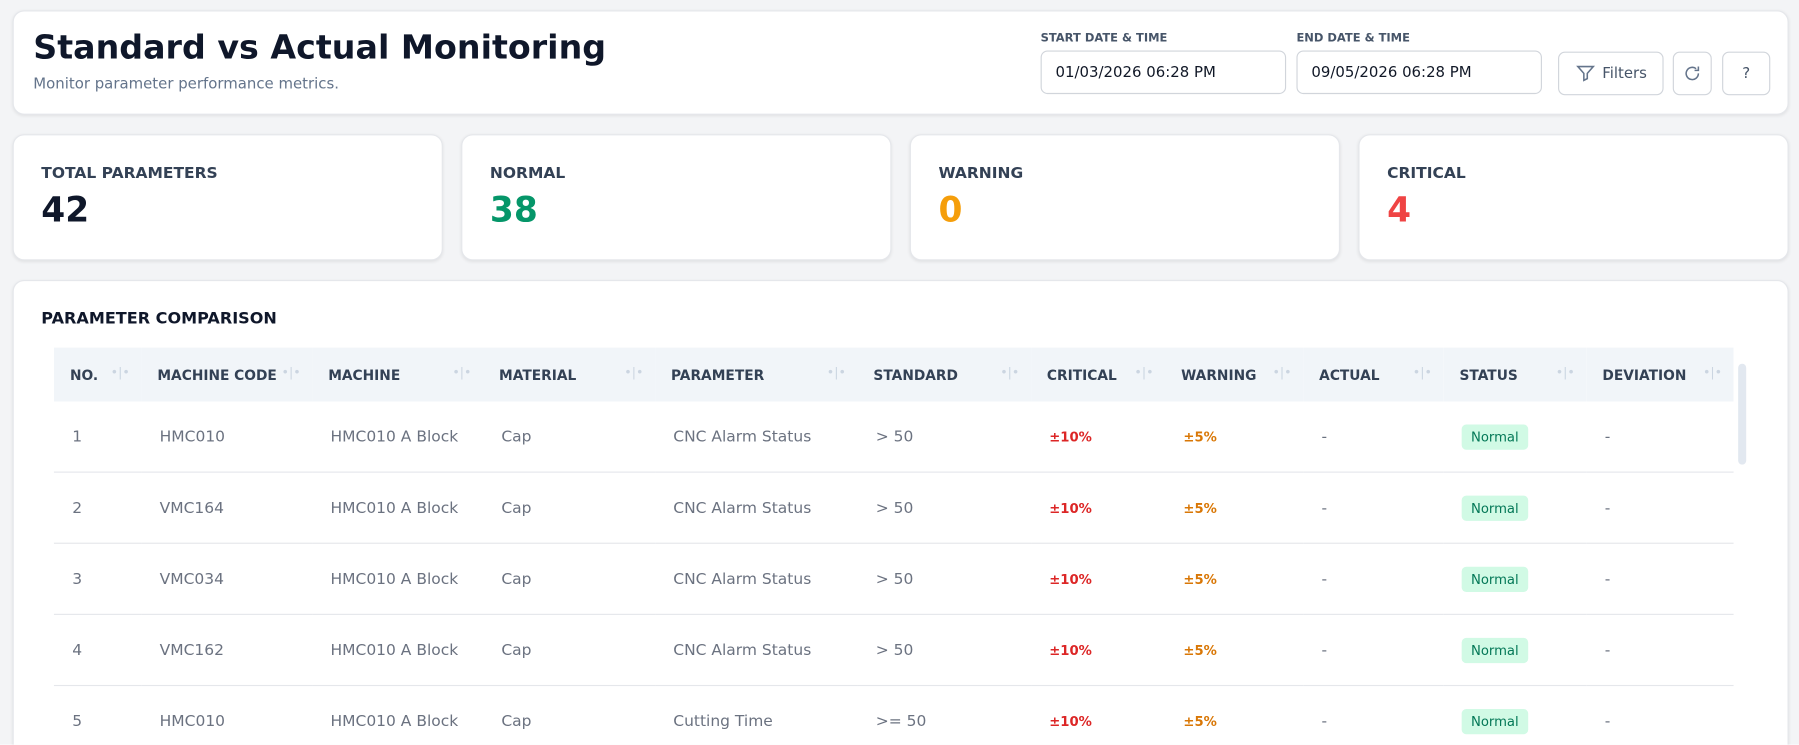 This screenshot has height=745, width=1799. I want to click on stat-card: NORMAL 38, so click(676, 197).